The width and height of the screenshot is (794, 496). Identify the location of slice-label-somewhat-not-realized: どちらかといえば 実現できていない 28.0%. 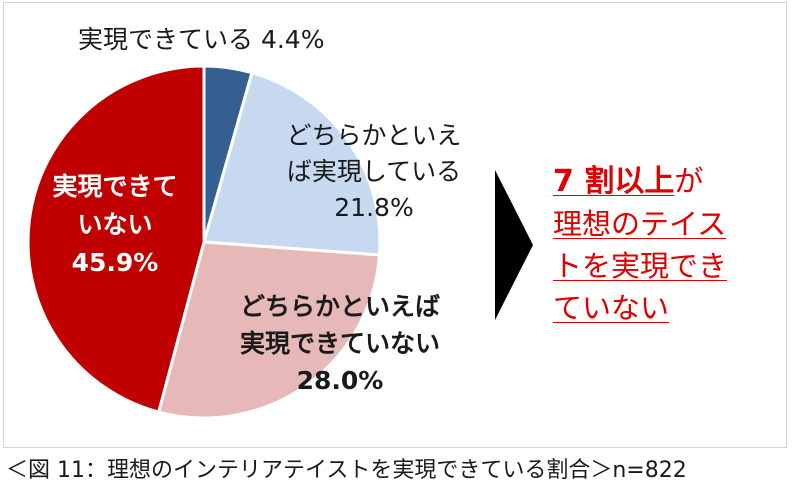
(339, 343).